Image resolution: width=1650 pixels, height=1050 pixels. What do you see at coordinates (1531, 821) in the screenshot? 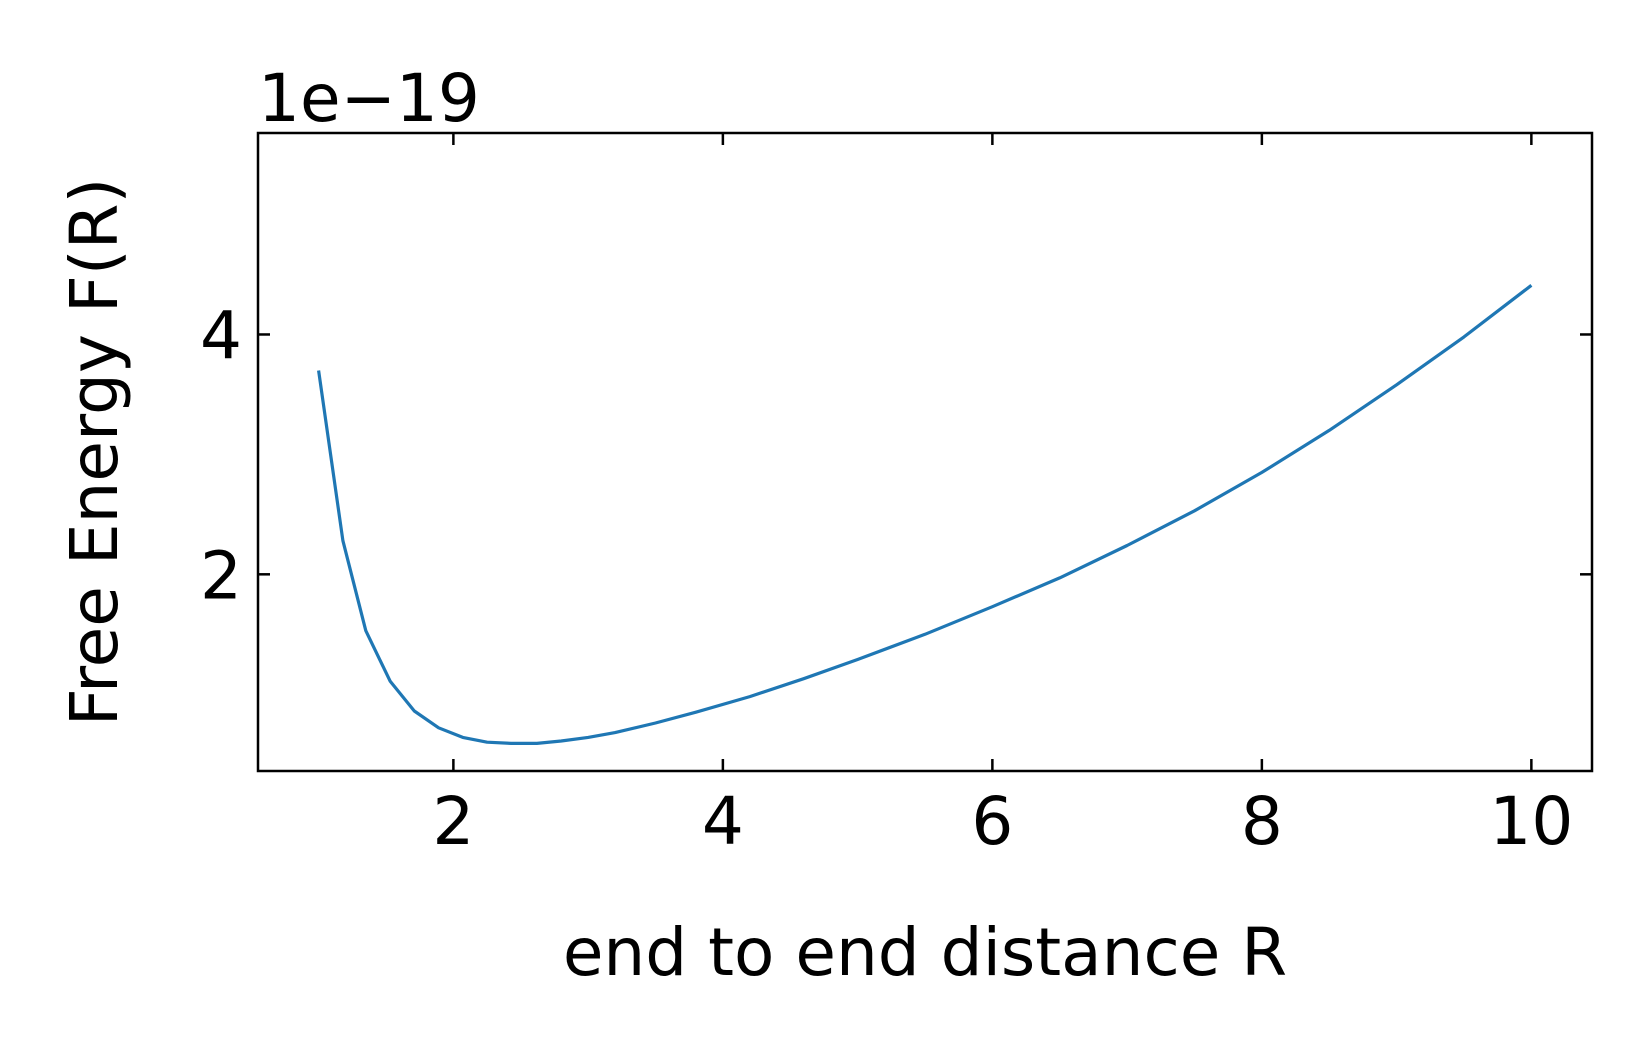
I see `x-tick-label: 10` at bounding box center [1531, 821].